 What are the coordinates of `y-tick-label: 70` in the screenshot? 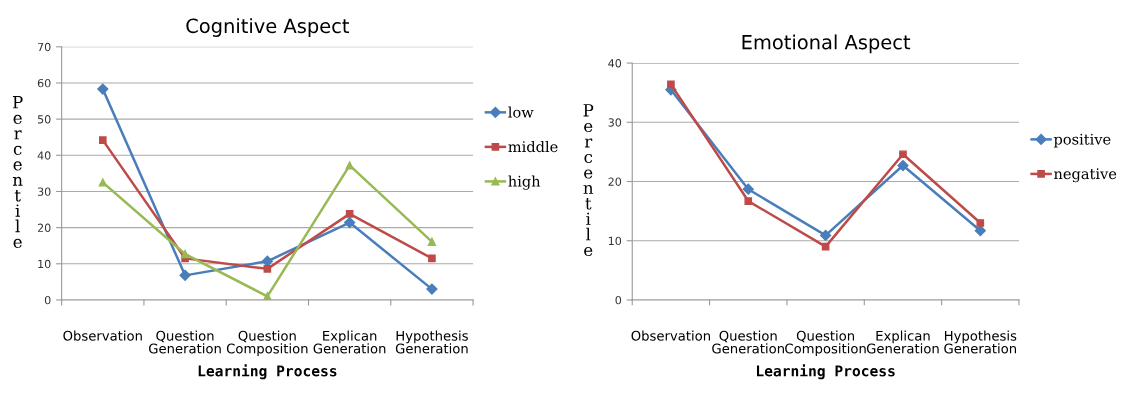 It's located at (44, 47).